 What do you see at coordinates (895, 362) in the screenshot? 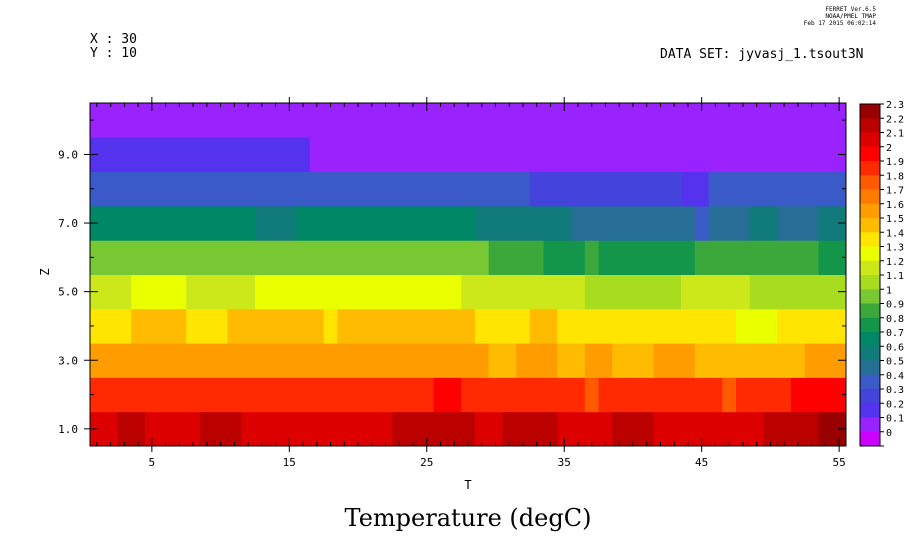
I see `colorbar-label: 0.5` at bounding box center [895, 362].